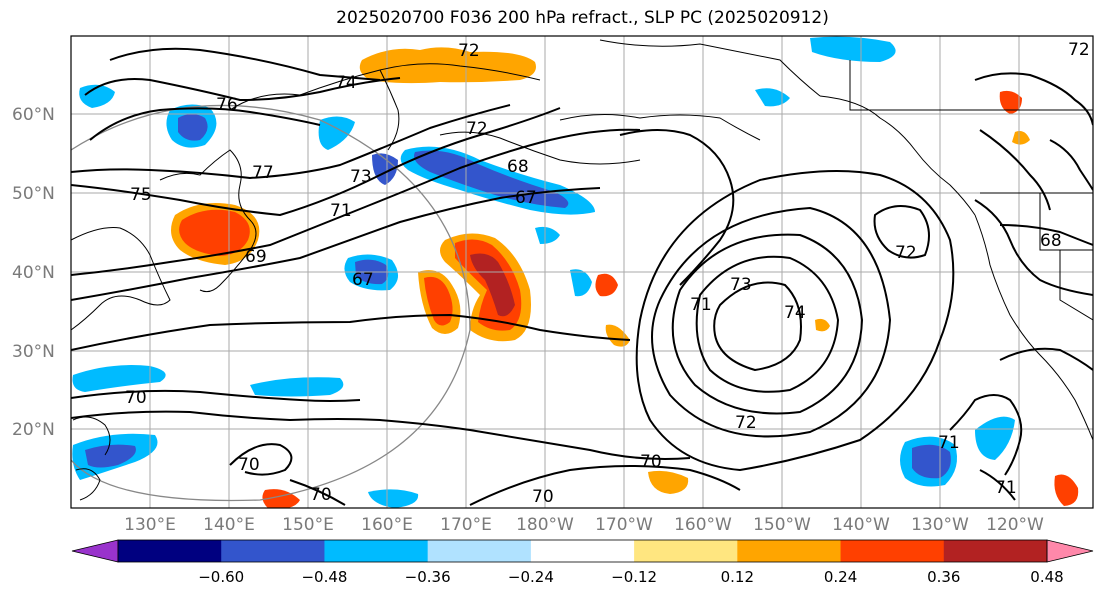  What do you see at coordinates (634, 577) in the screenshot?
I see `colorbar-tick-label: −0.12` at bounding box center [634, 577].